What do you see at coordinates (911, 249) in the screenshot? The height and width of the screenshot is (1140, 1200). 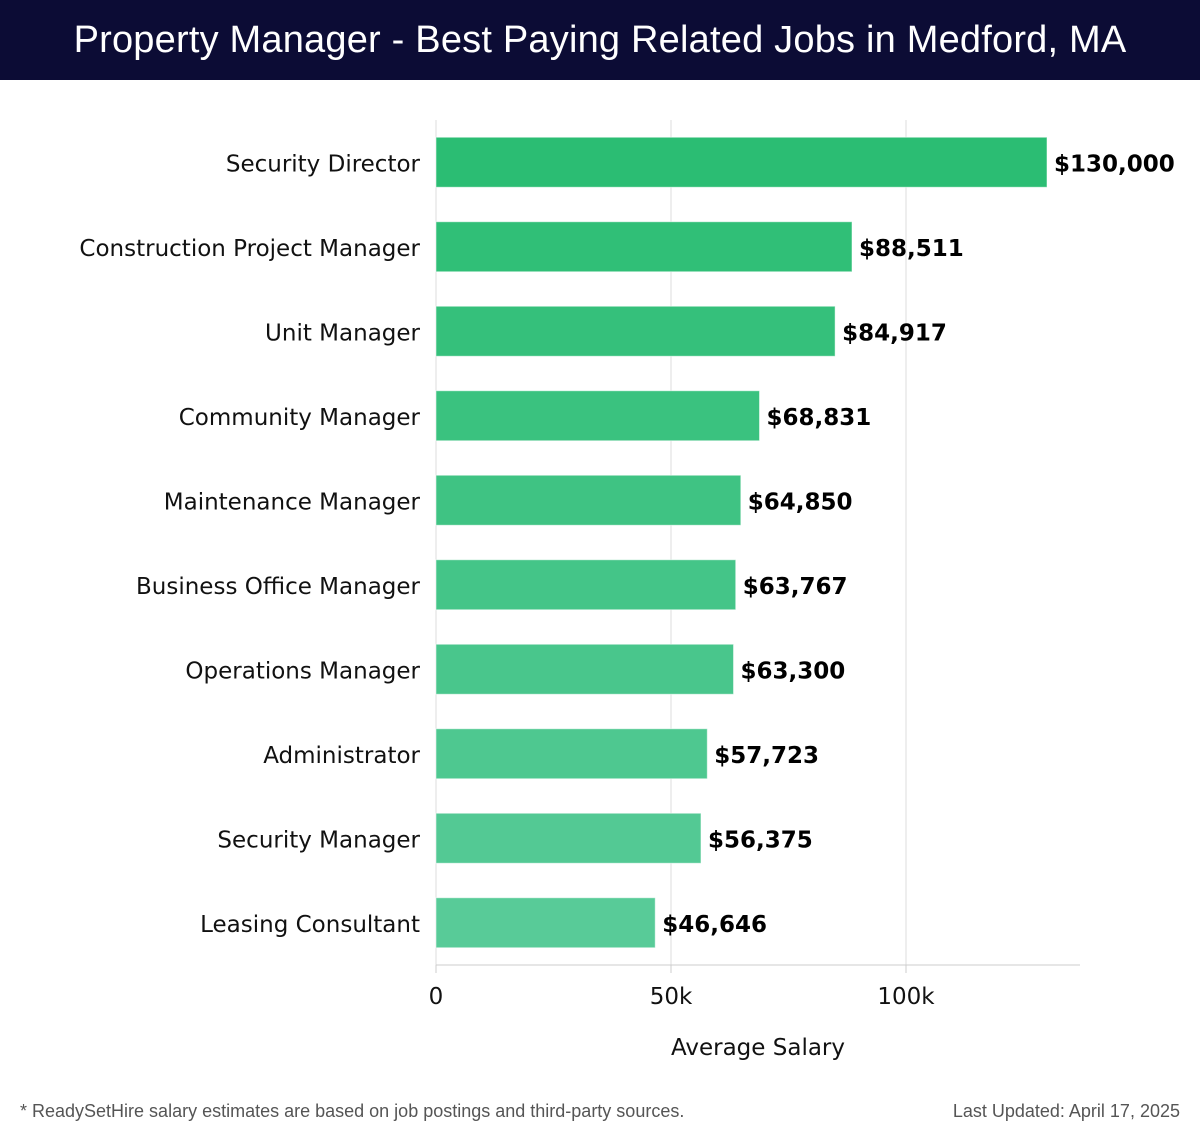 I see `data-label: $88,511` at bounding box center [911, 249].